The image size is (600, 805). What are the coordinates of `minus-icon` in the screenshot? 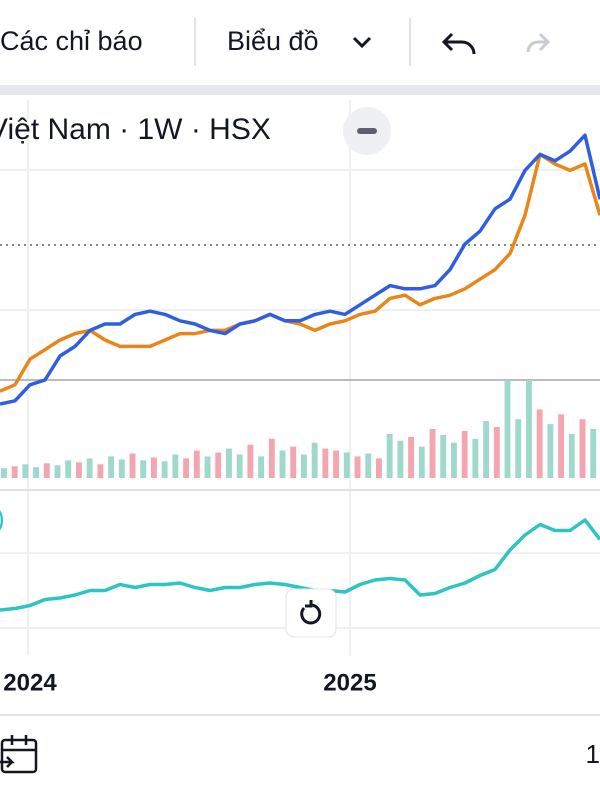 It's located at (367, 131).